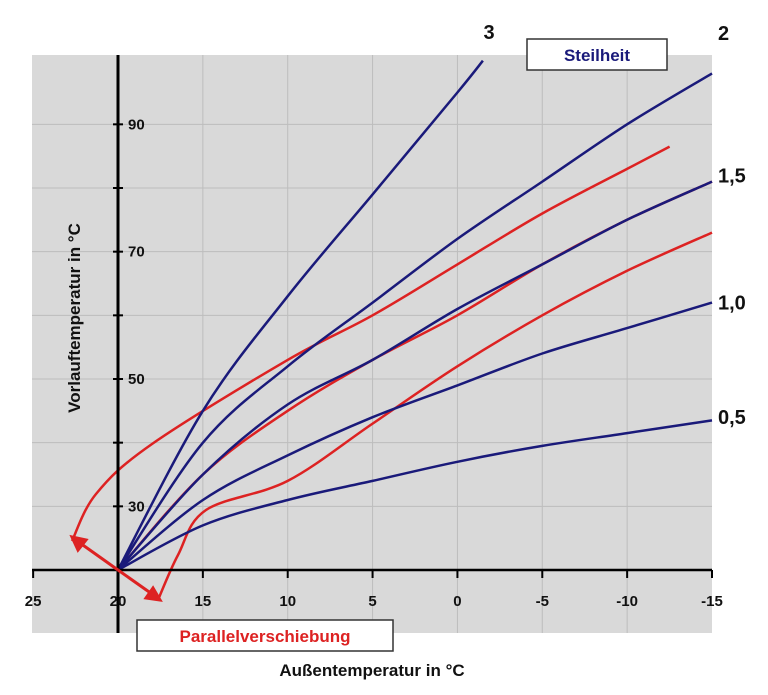 Image resolution: width=768 pixels, height=695 pixels. I want to click on steilheit-label: Steilheit, so click(597, 55).